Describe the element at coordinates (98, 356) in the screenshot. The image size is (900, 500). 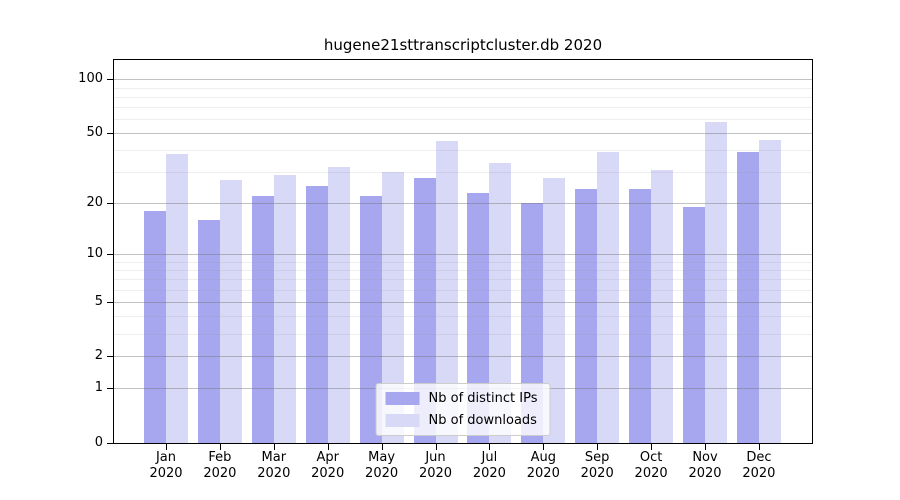
I see `y-tick-label-2: 2` at that location.